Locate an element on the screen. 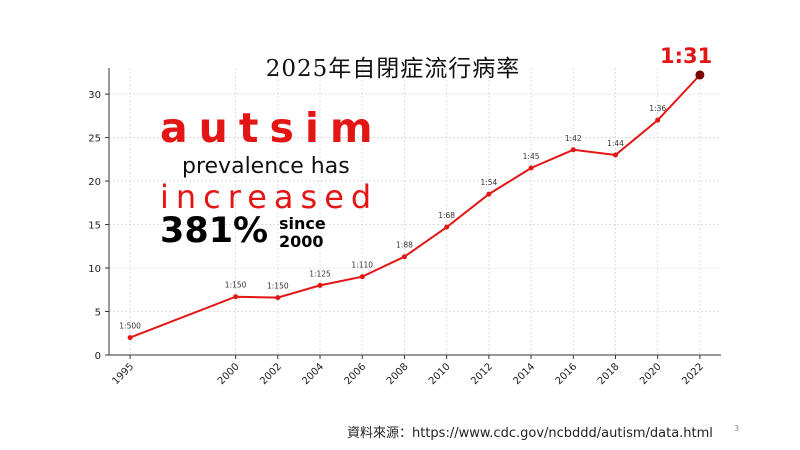 The image size is (800, 450). annotation-prevalence-has: prevalence has is located at coordinates (266, 166).